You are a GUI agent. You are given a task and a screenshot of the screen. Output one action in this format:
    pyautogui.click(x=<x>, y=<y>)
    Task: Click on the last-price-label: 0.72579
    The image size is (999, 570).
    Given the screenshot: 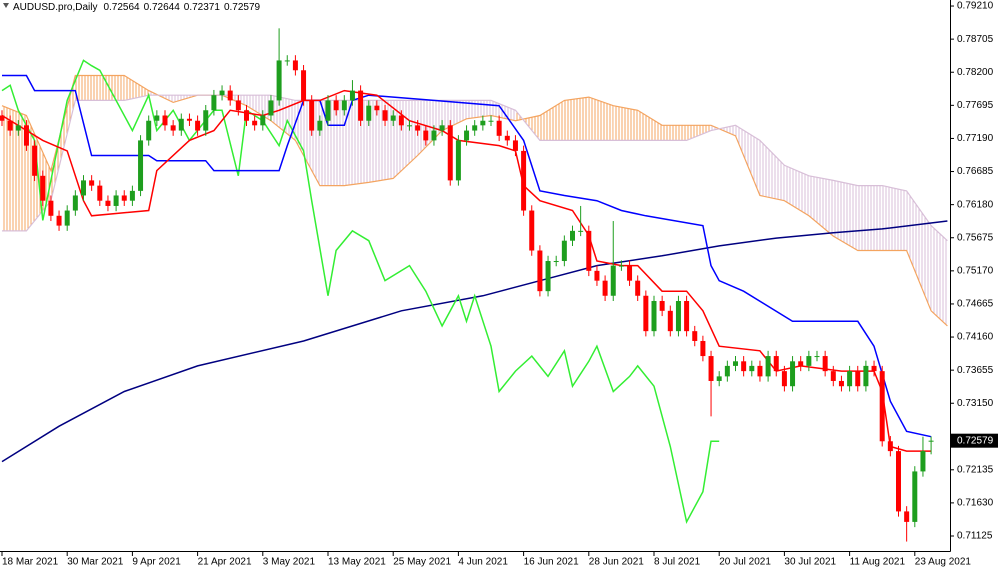 What is the action you would take?
    pyautogui.click(x=975, y=440)
    